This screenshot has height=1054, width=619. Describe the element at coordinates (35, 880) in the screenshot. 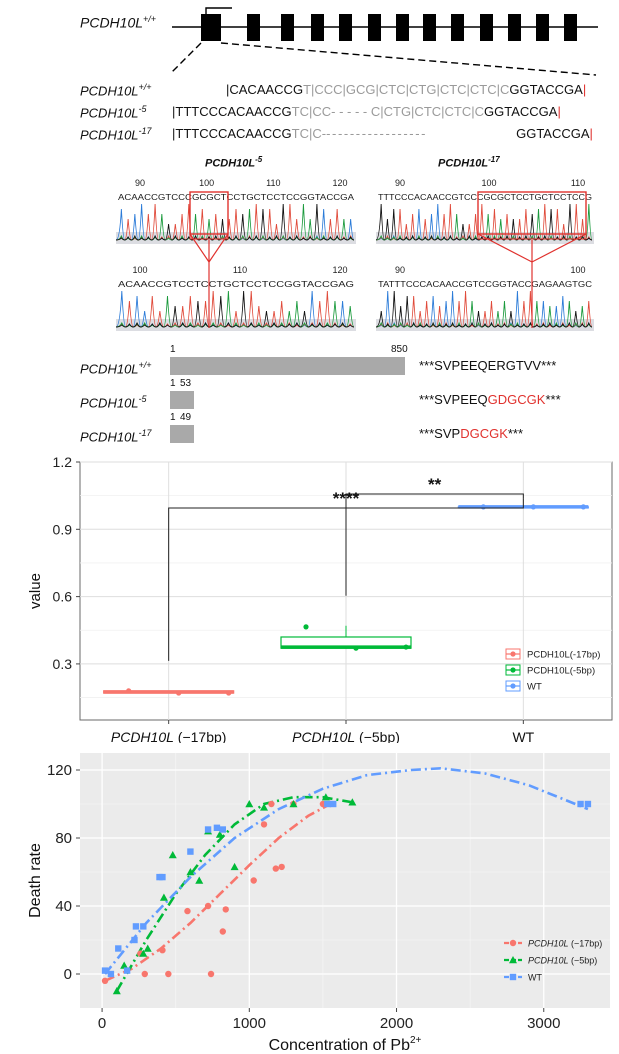

I see `y-axis-label: Death rate` at that location.